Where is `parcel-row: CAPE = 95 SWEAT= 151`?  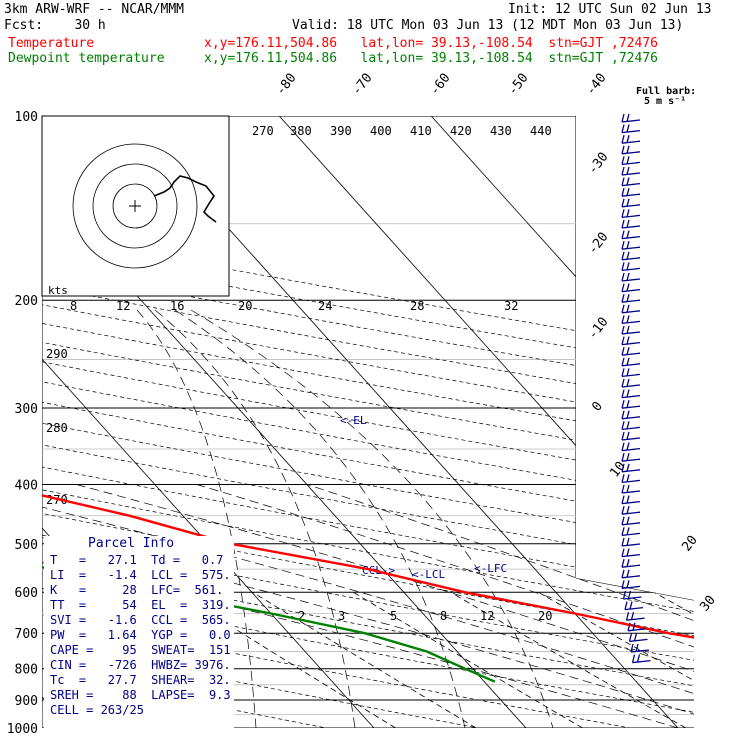
parcel-row: CAPE = 95 SWEAT= 151 is located at coordinates (140, 650).